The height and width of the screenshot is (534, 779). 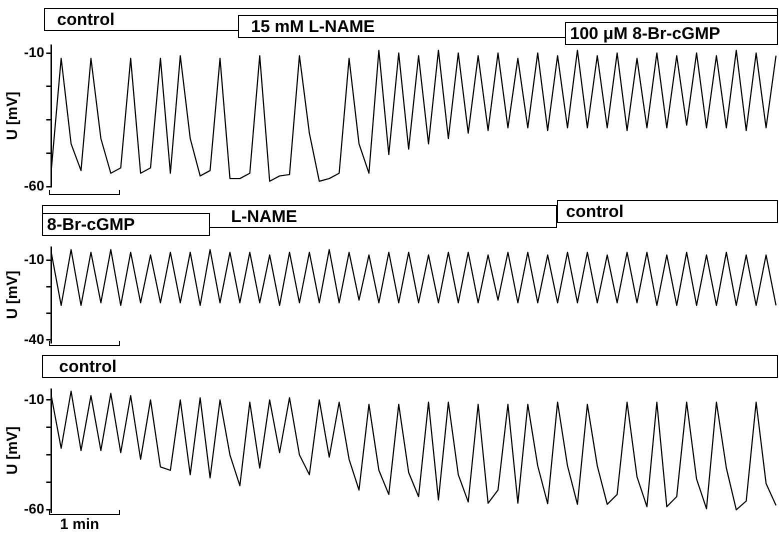 I want to click on y-tick-label: -40, so click(x=34, y=338).